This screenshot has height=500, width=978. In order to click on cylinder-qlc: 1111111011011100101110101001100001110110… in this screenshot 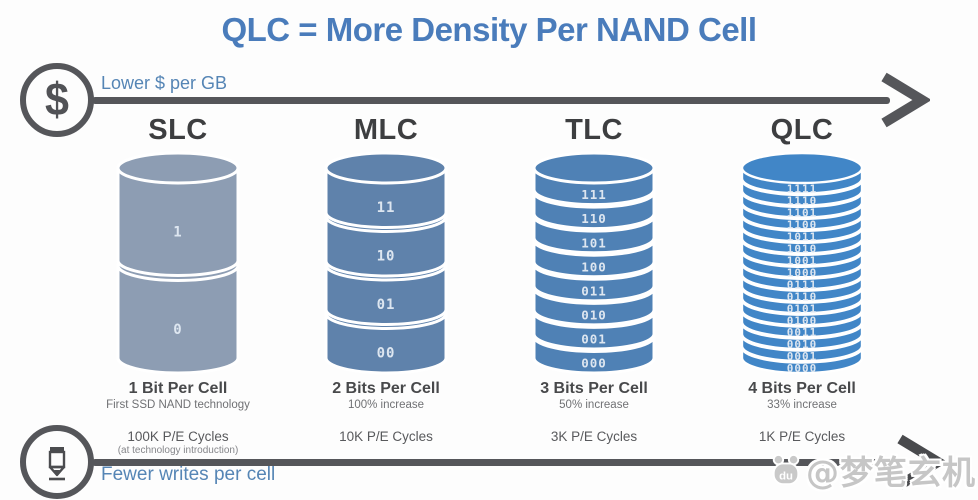, I will do `click(802, 263)`.